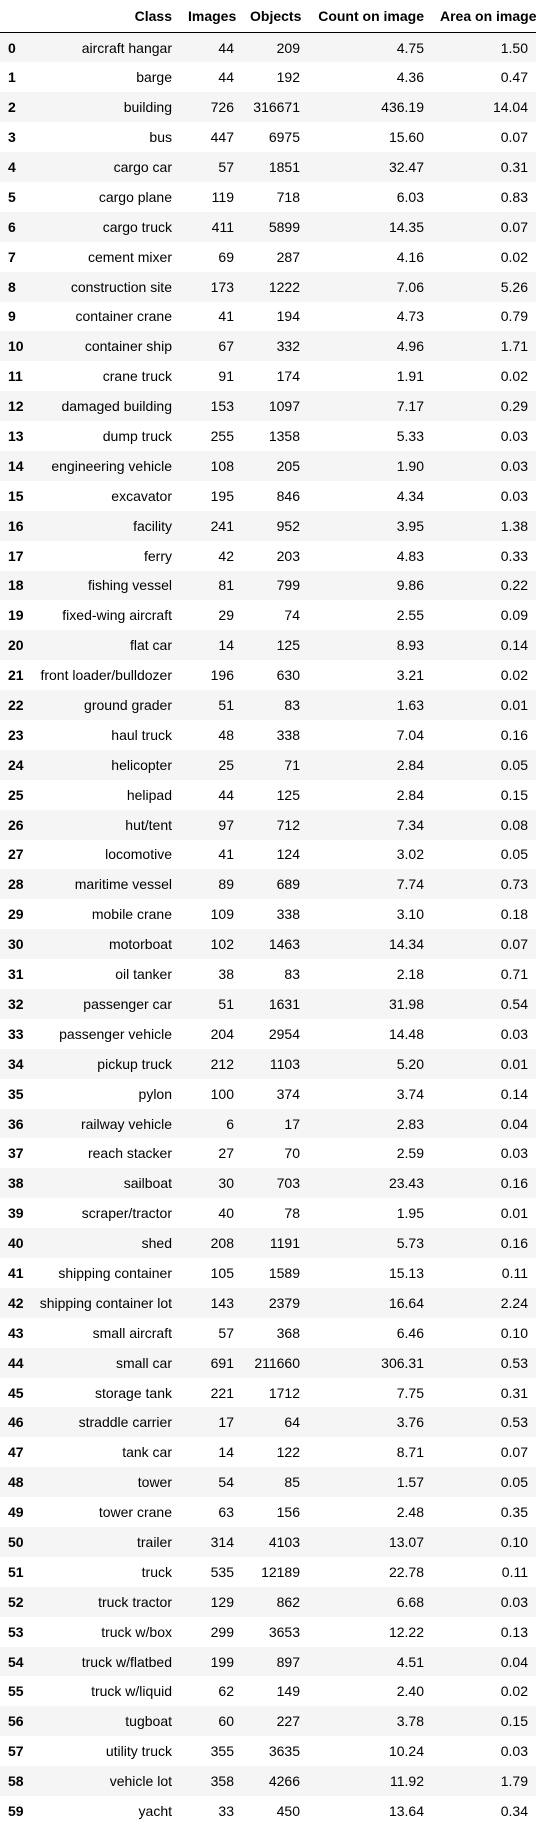 Image resolution: width=536 pixels, height=1833 pixels. What do you see at coordinates (514, 615) in the screenshot?
I see `area-on-image-cell: 0.09` at bounding box center [514, 615].